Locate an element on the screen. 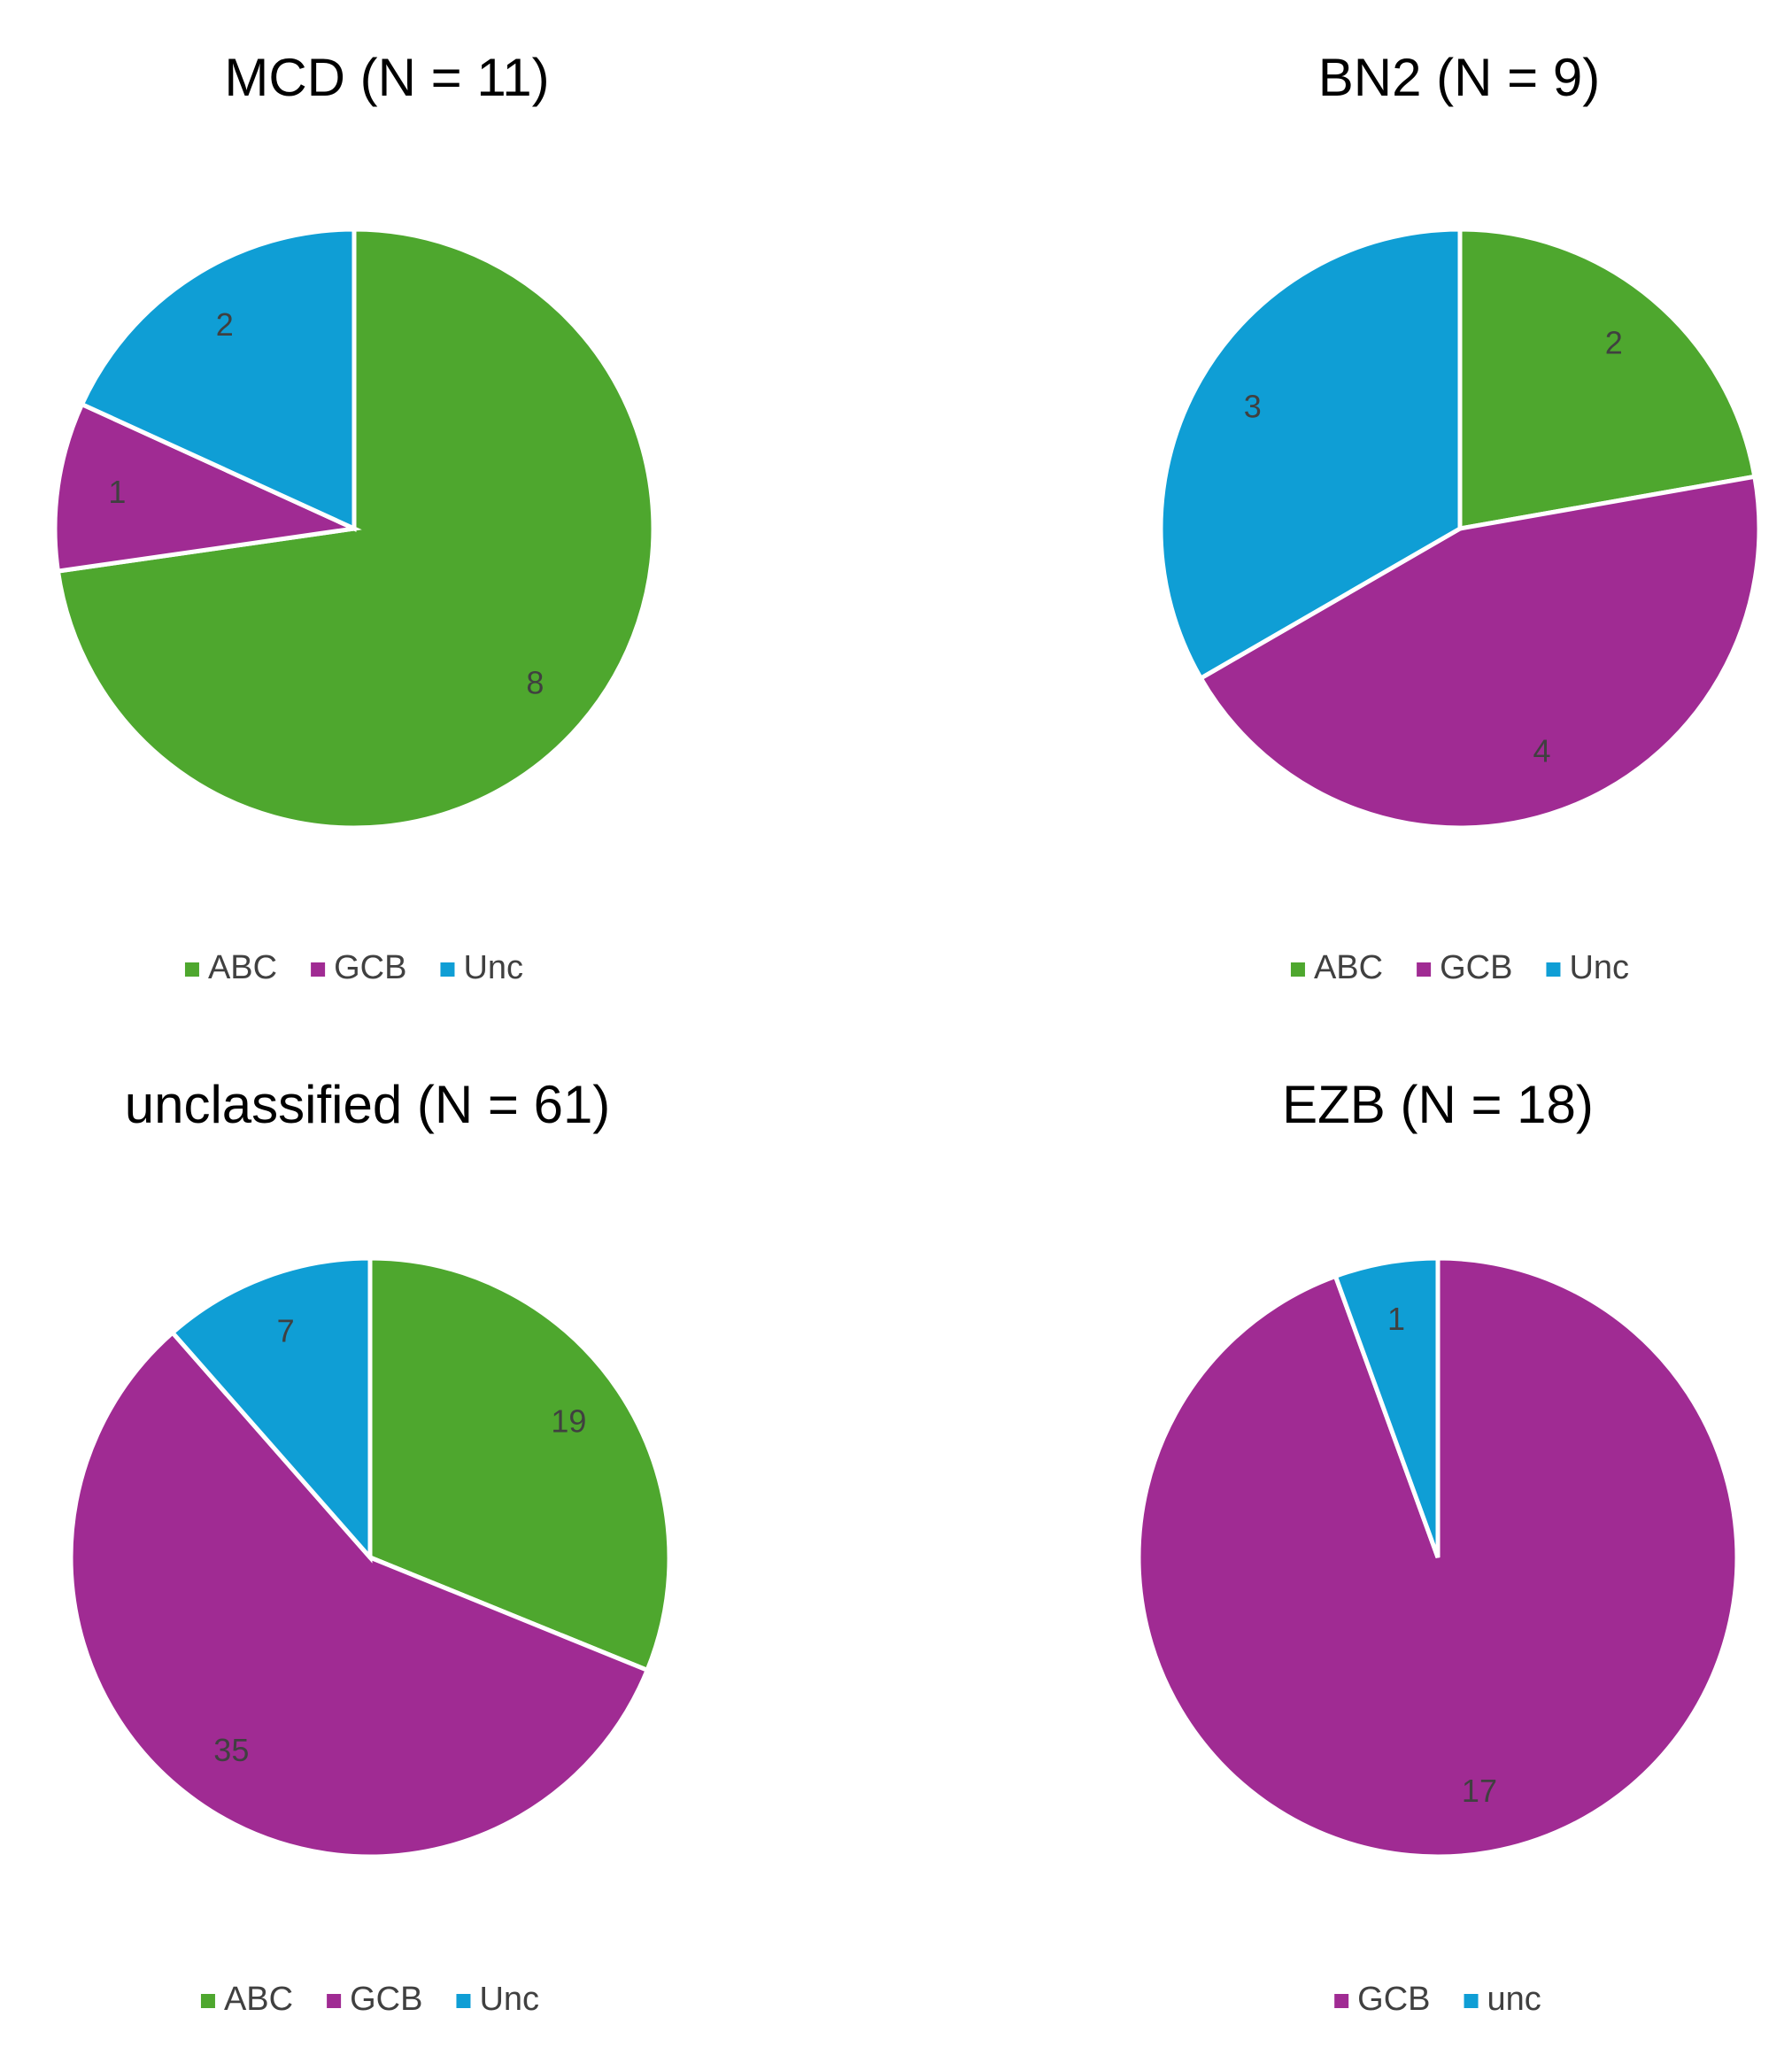 The width and height of the screenshot is (1792, 2063). data-label: 8 is located at coordinates (535, 683).